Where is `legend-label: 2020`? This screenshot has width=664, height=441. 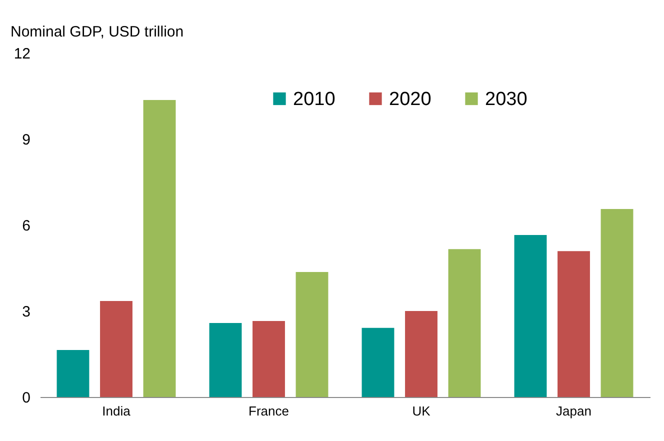
legend-label: 2020 is located at coordinates (410, 99).